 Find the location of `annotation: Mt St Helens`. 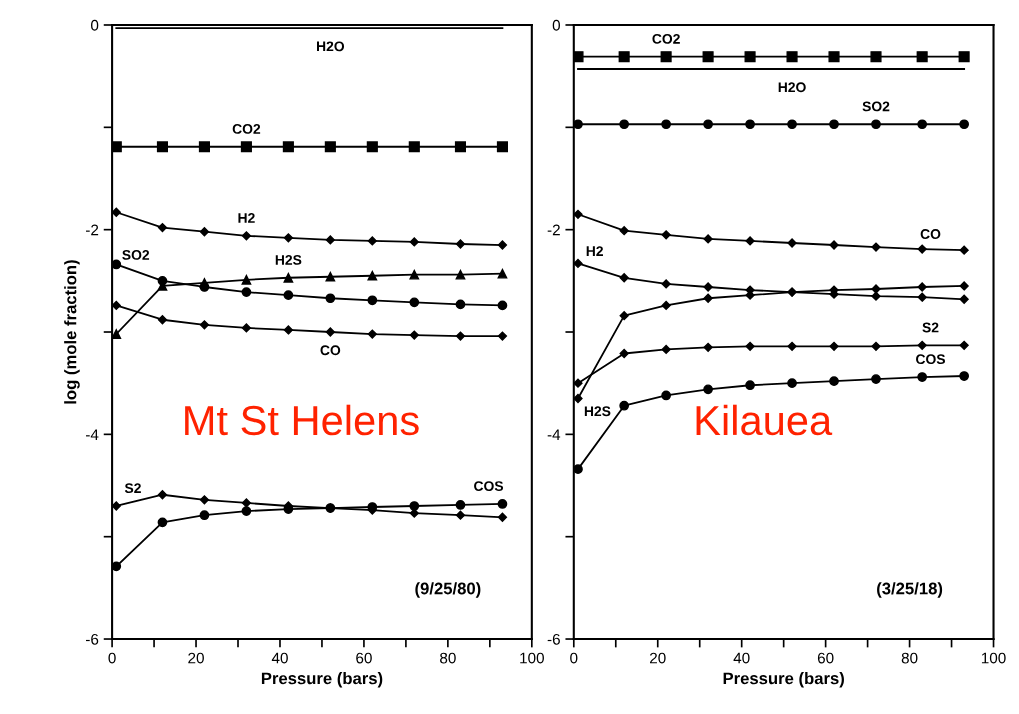

annotation: Mt St Helens is located at coordinates (302, 420).